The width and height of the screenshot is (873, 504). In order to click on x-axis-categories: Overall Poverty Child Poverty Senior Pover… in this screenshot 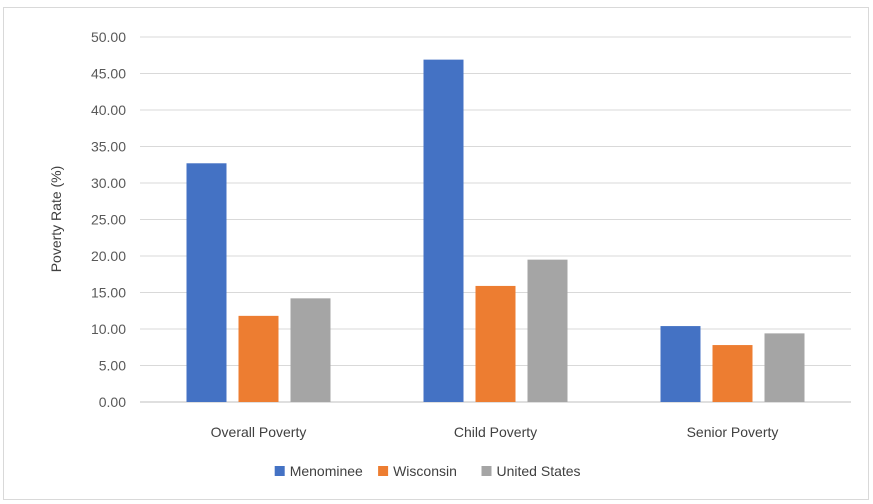, I will do `click(495, 432)`.